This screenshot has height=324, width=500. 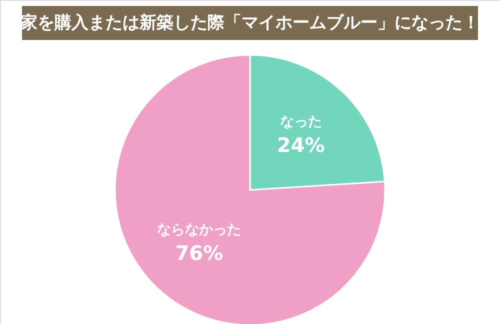 What do you see at coordinates (300, 144) in the screenshot?
I see `data-label: 24%` at bounding box center [300, 144].